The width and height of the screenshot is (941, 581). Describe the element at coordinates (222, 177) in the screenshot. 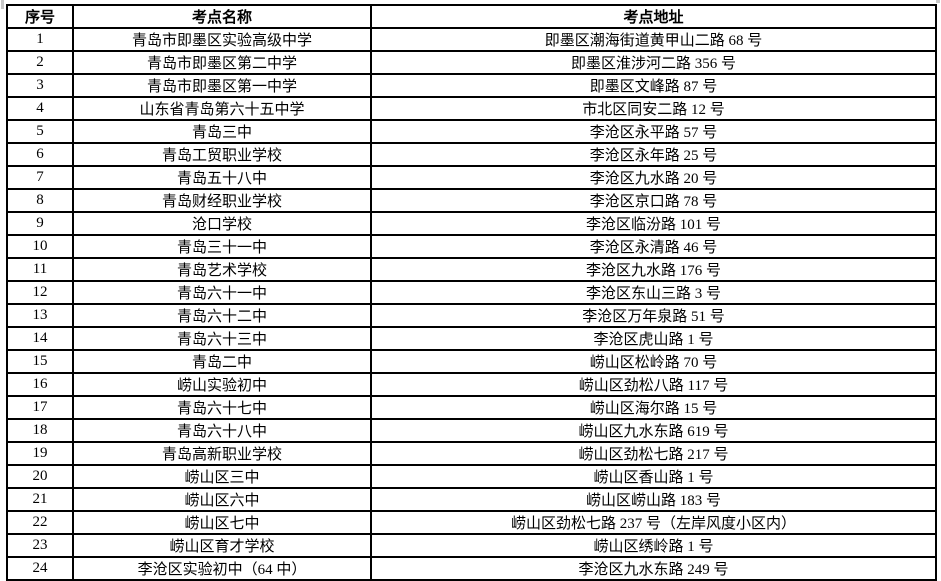

I see `cell-name: 青岛五十八中` at that location.